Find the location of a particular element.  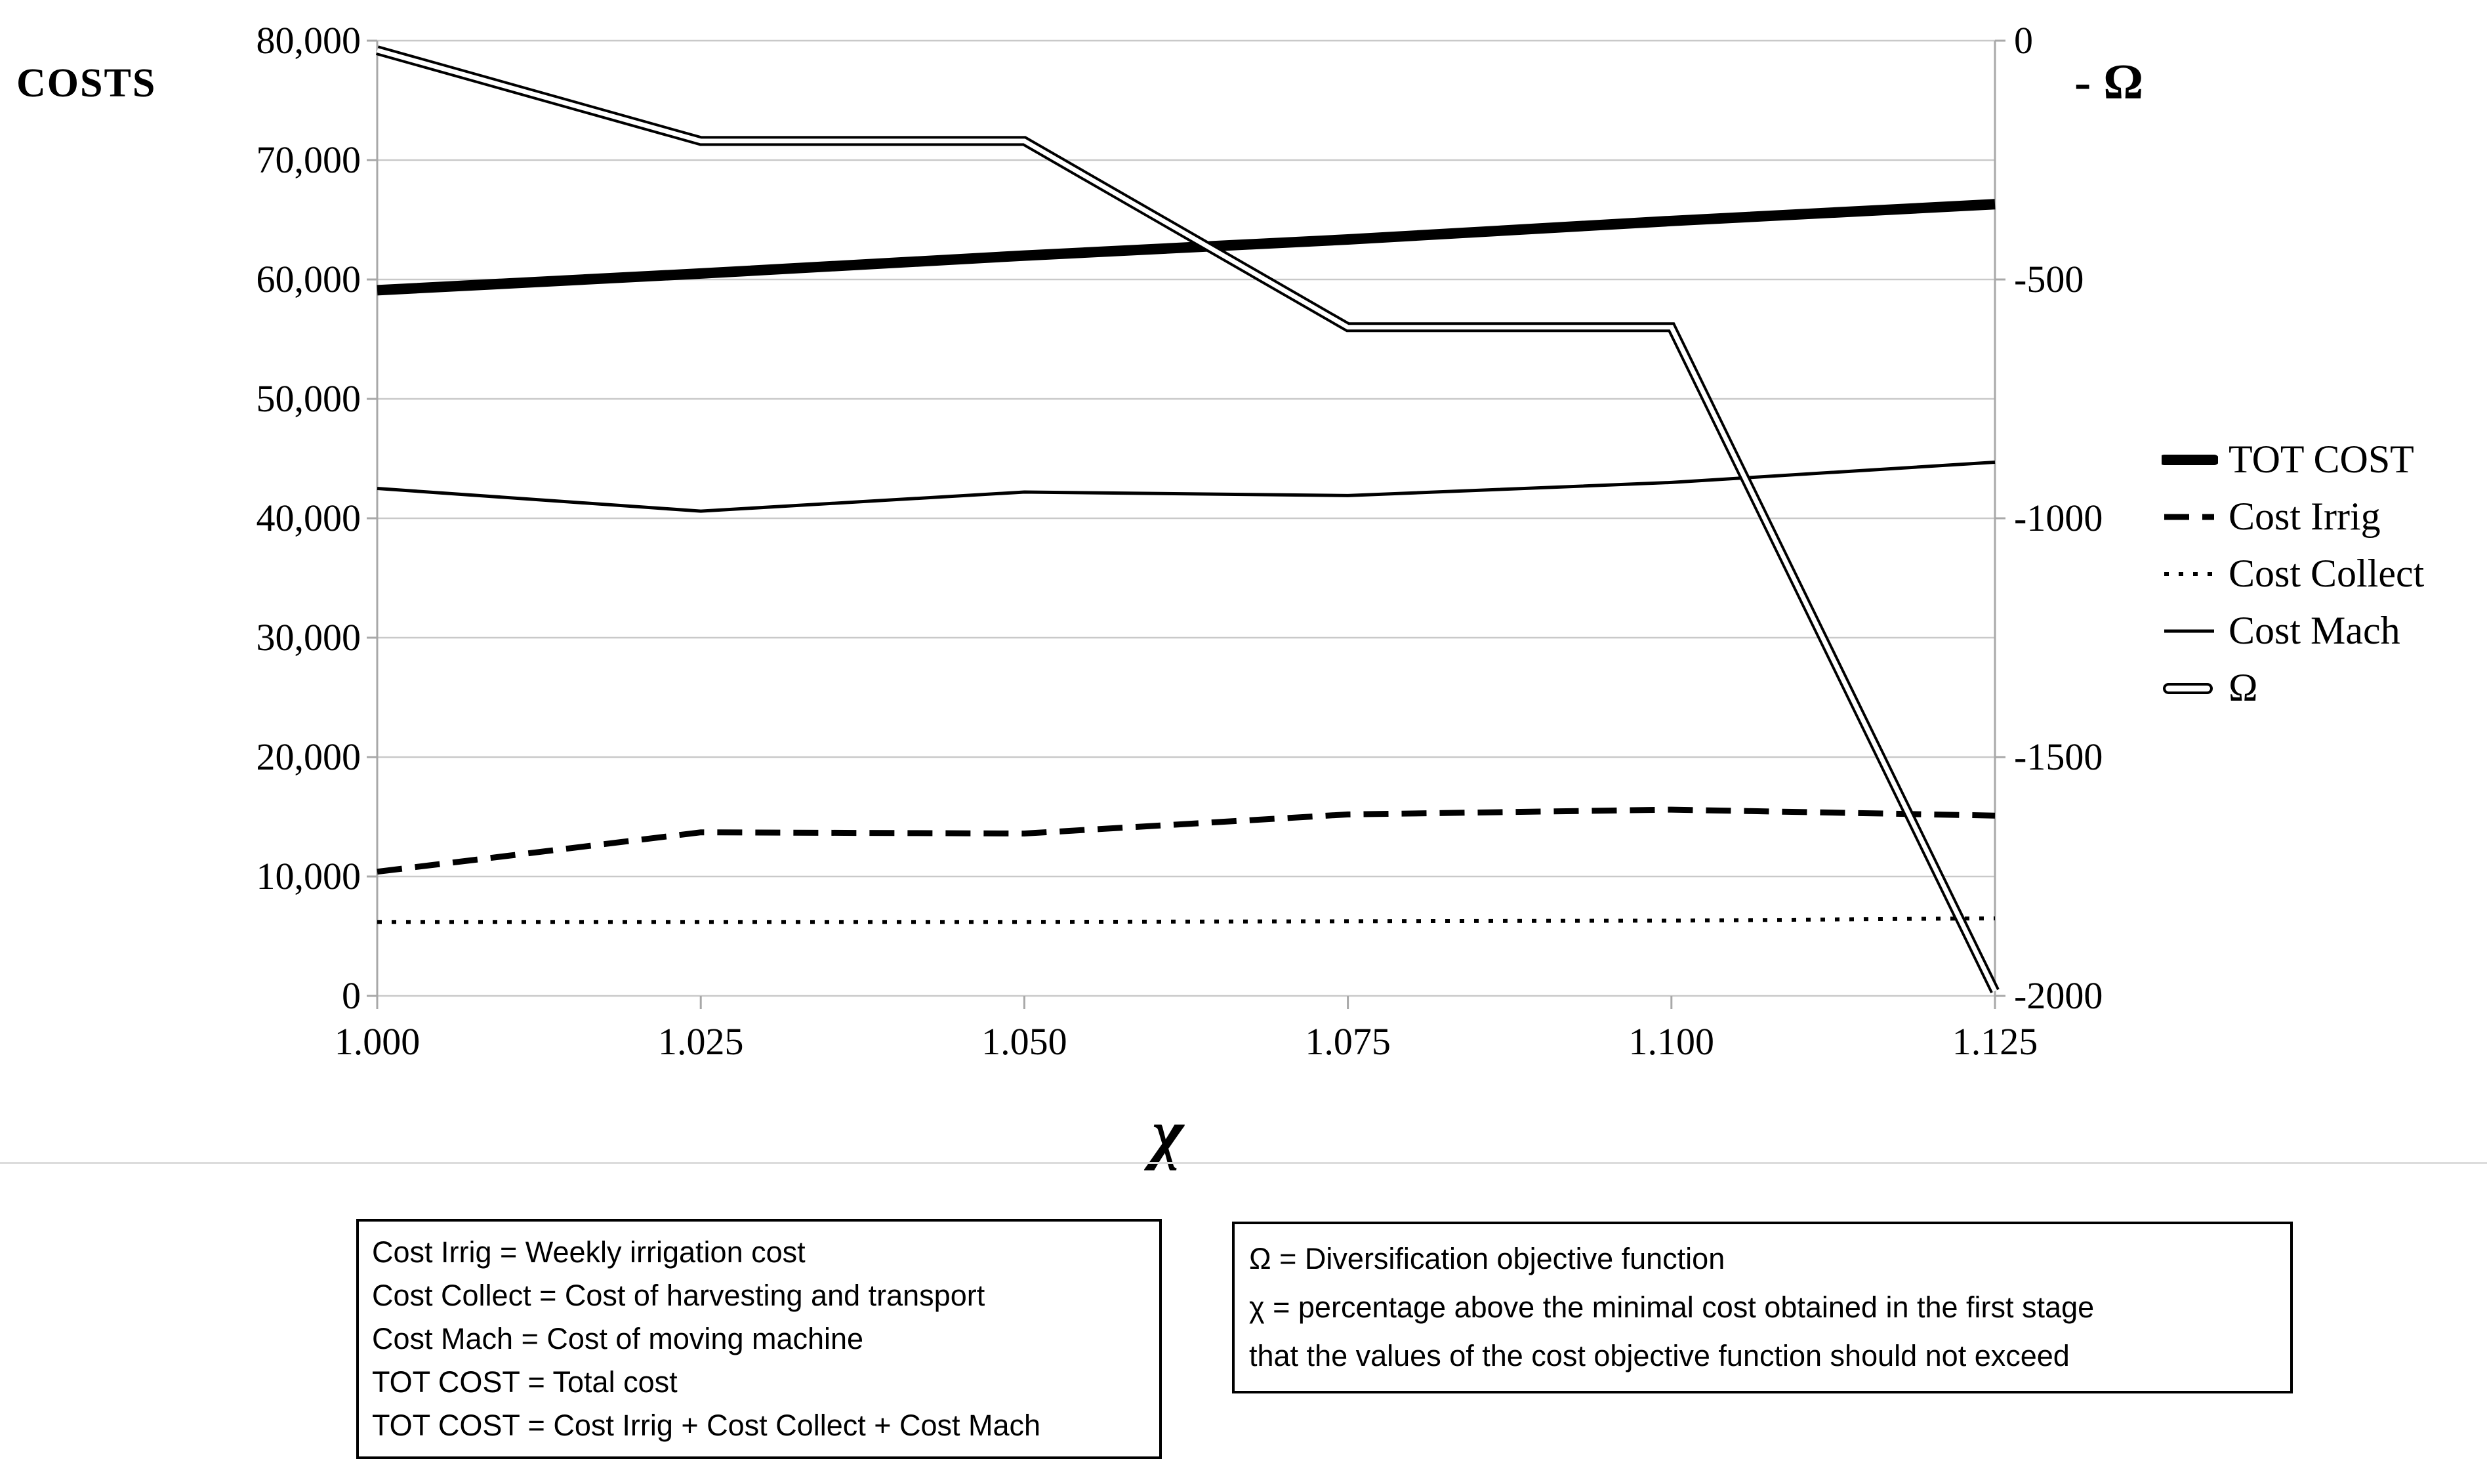

note-line: Cost Irrig = Weekly irrigation cost is located at coordinates (589, 1252).